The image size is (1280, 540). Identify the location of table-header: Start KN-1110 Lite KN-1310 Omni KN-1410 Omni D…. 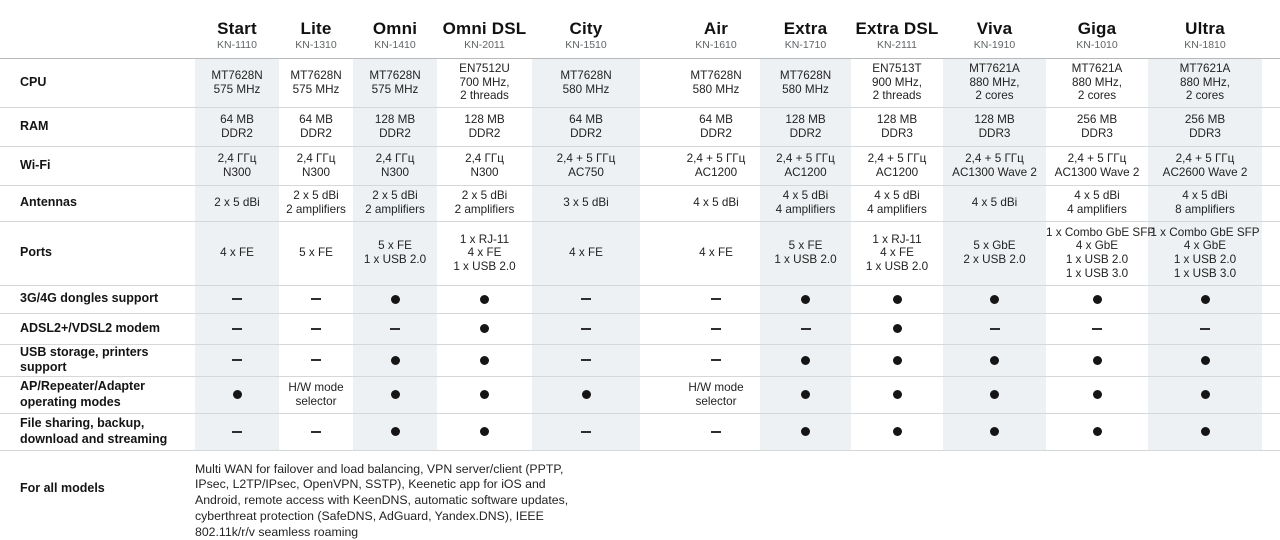
(640, 29).